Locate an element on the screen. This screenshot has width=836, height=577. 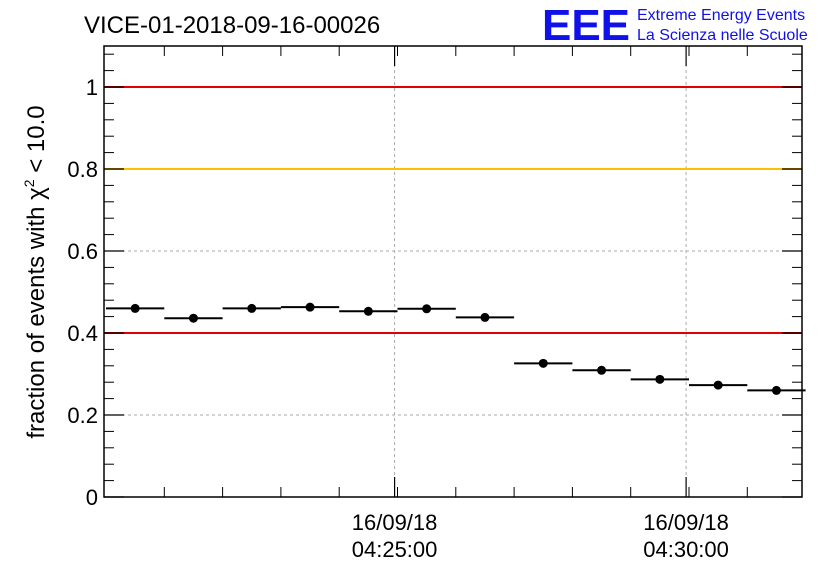
logo-line2: La Scienza nelle Scuole is located at coordinates (722, 35).